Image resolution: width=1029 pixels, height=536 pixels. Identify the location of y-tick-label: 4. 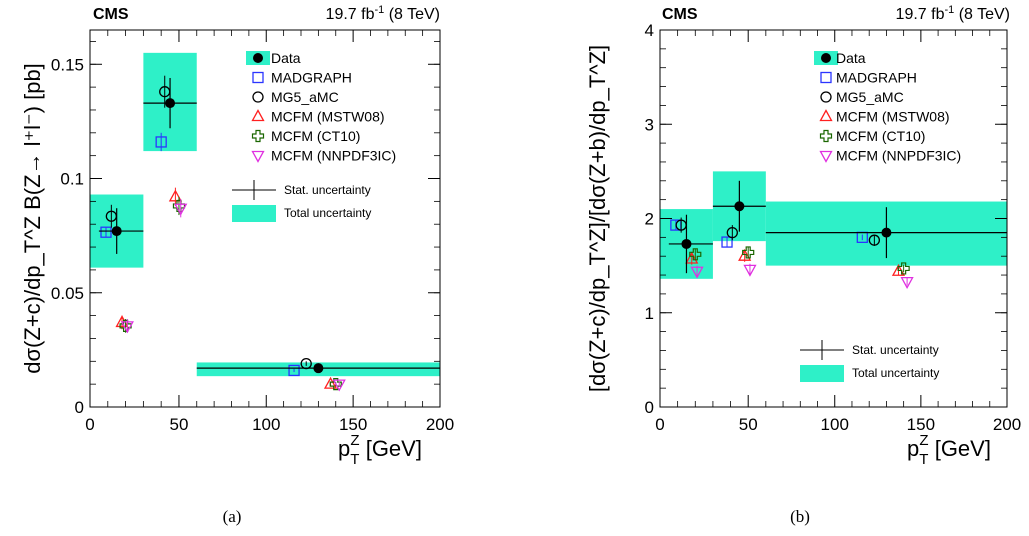
(649, 30).